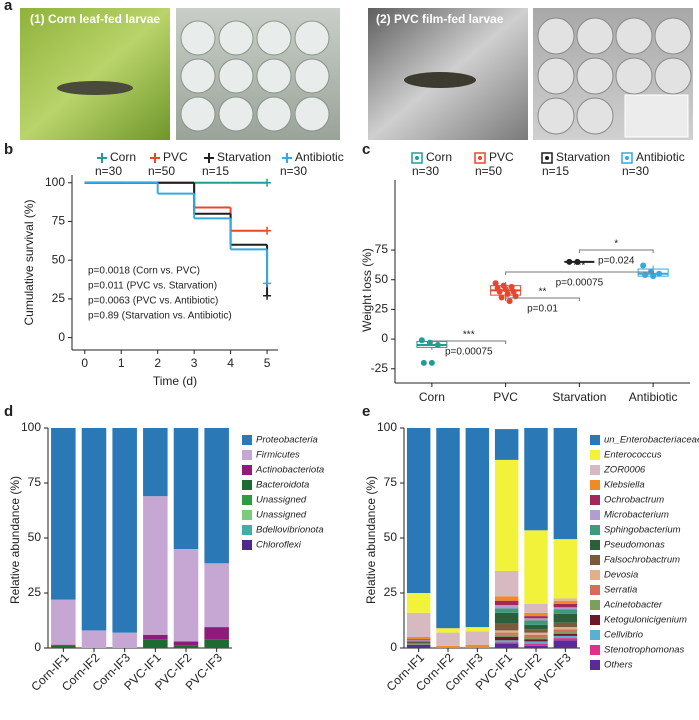  What do you see at coordinates (29, 262) in the screenshot?
I see `y-axis-label: Cumulative survival (%)` at bounding box center [29, 262].